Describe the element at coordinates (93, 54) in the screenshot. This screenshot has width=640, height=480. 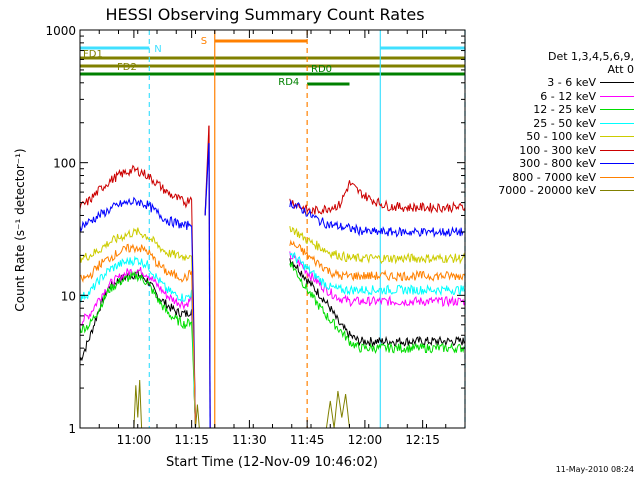
I see `flag-label-fd1: FD1` at that location.